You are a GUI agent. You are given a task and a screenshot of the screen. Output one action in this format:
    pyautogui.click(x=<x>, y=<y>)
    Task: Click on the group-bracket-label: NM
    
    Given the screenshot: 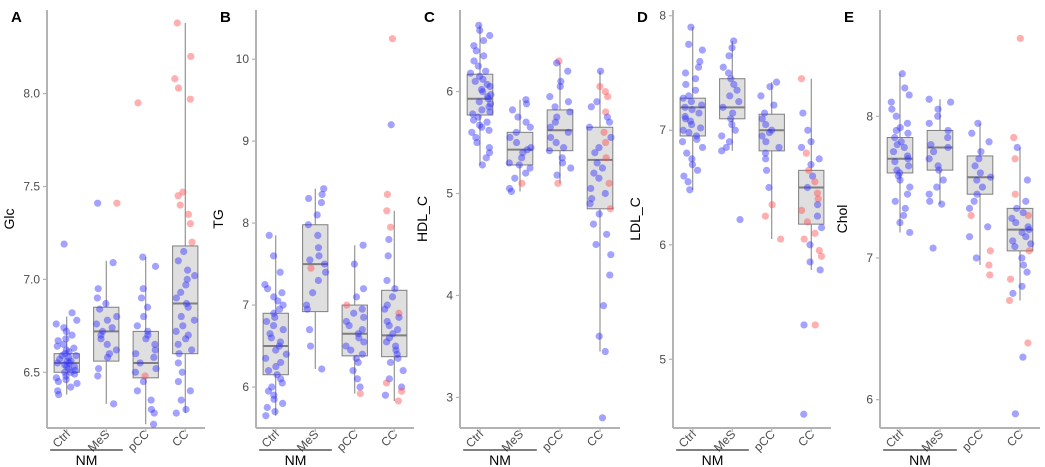 What is the action you would take?
    pyautogui.click(x=87, y=459)
    